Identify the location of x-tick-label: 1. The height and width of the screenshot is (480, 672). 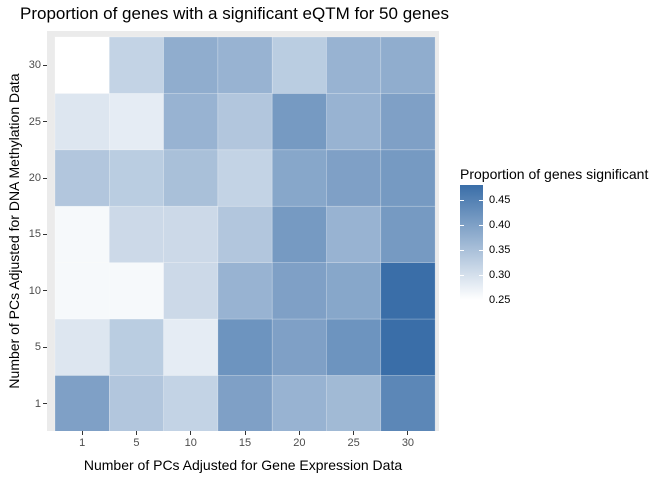
(82, 443).